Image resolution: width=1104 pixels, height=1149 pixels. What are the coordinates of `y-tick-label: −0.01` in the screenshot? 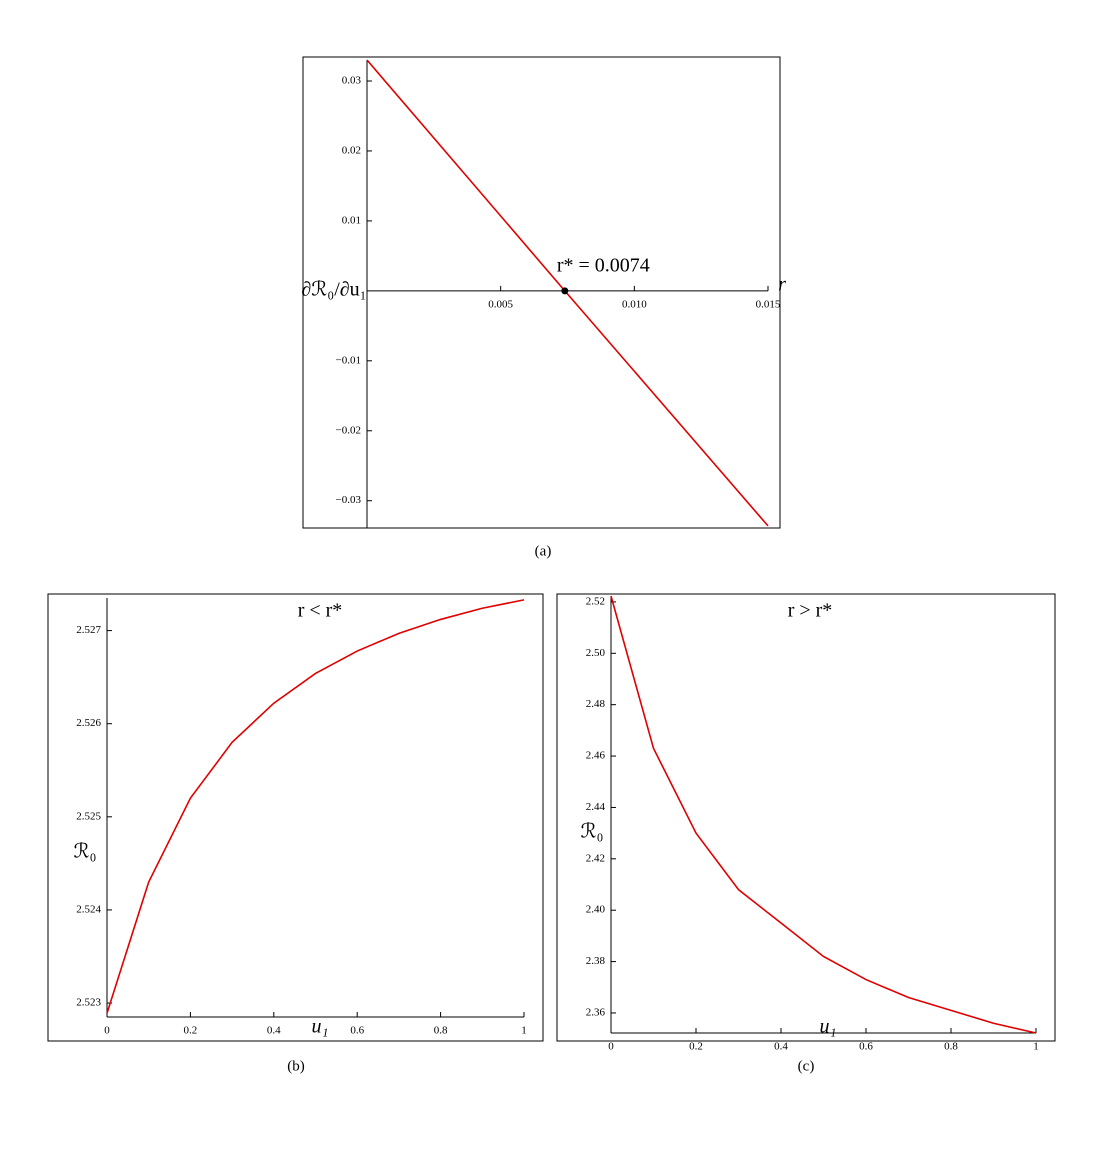 It's located at (348, 360).